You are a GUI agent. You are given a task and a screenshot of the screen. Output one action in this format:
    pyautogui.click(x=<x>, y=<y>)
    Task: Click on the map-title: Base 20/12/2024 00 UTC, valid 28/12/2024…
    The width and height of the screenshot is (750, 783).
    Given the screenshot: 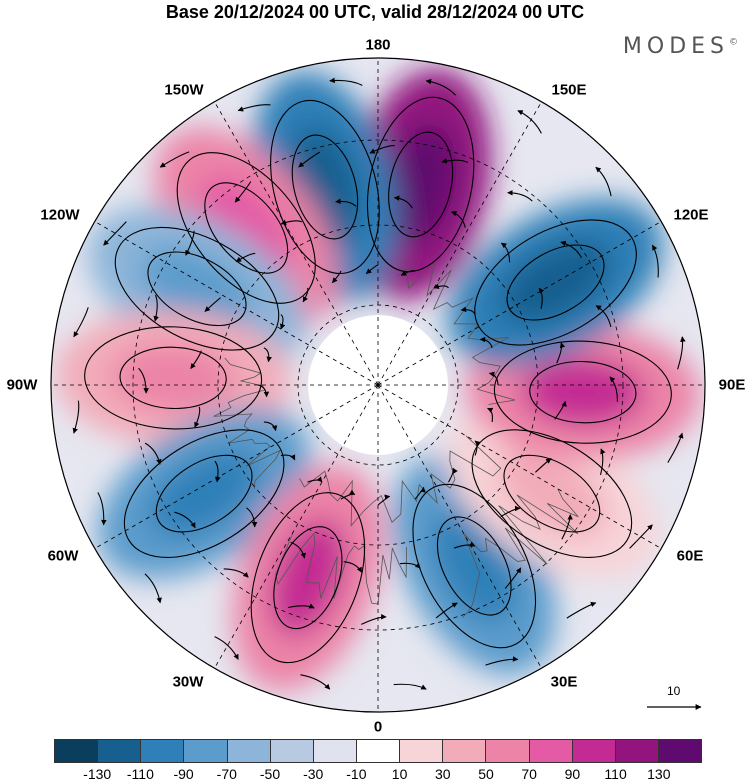 What is the action you would take?
    pyautogui.click(x=375, y=12)
    